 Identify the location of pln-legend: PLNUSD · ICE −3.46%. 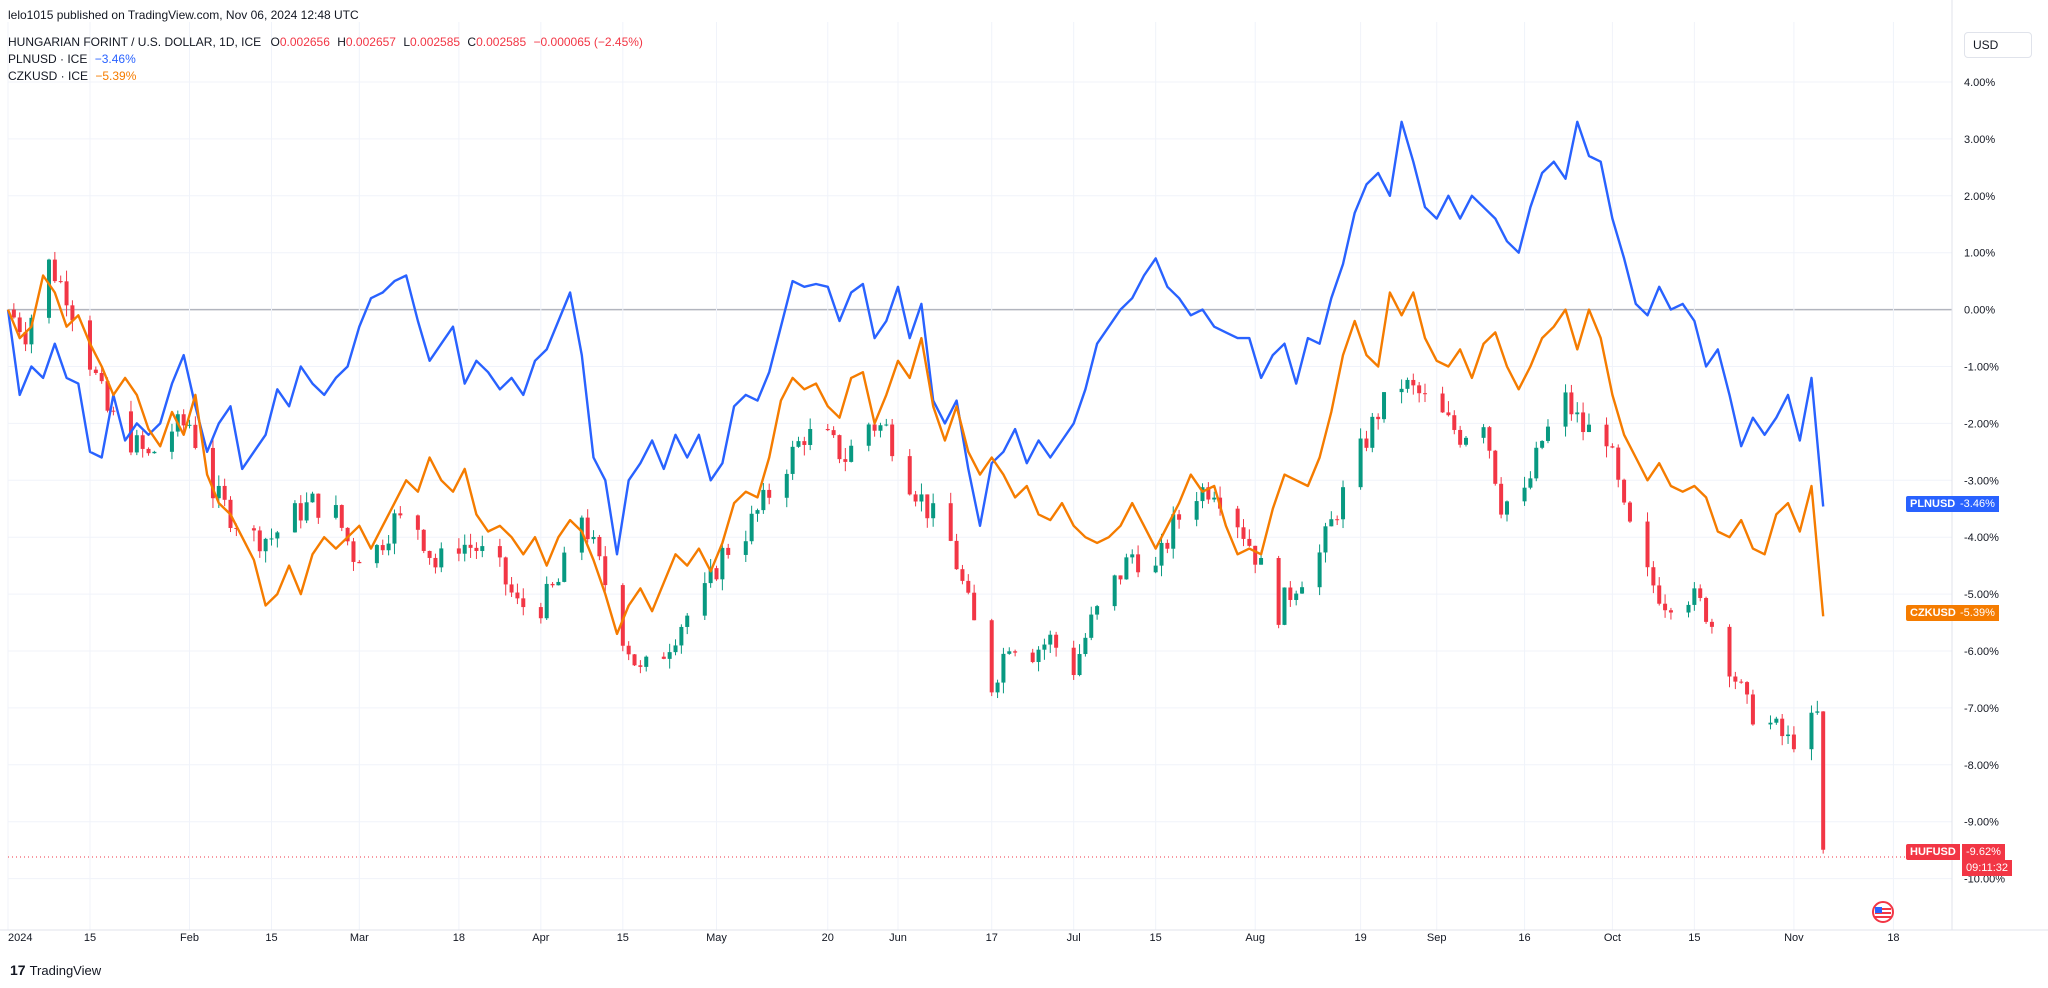
(72, 59).